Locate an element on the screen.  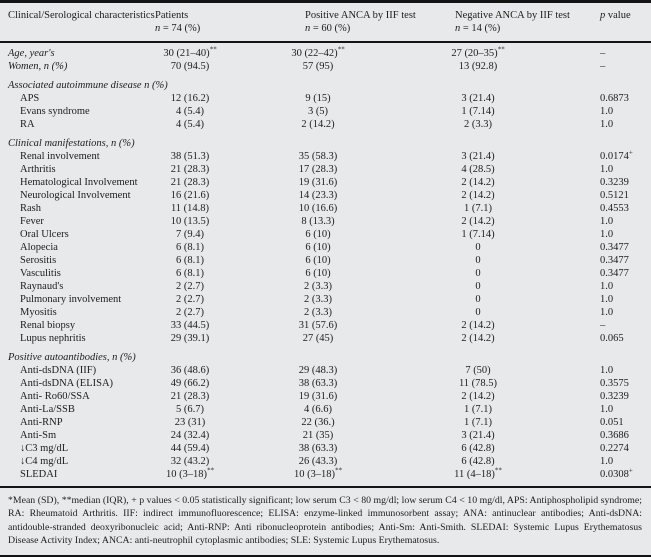
patients-value: 70 (94.5) is located at coordinates (190, 66).